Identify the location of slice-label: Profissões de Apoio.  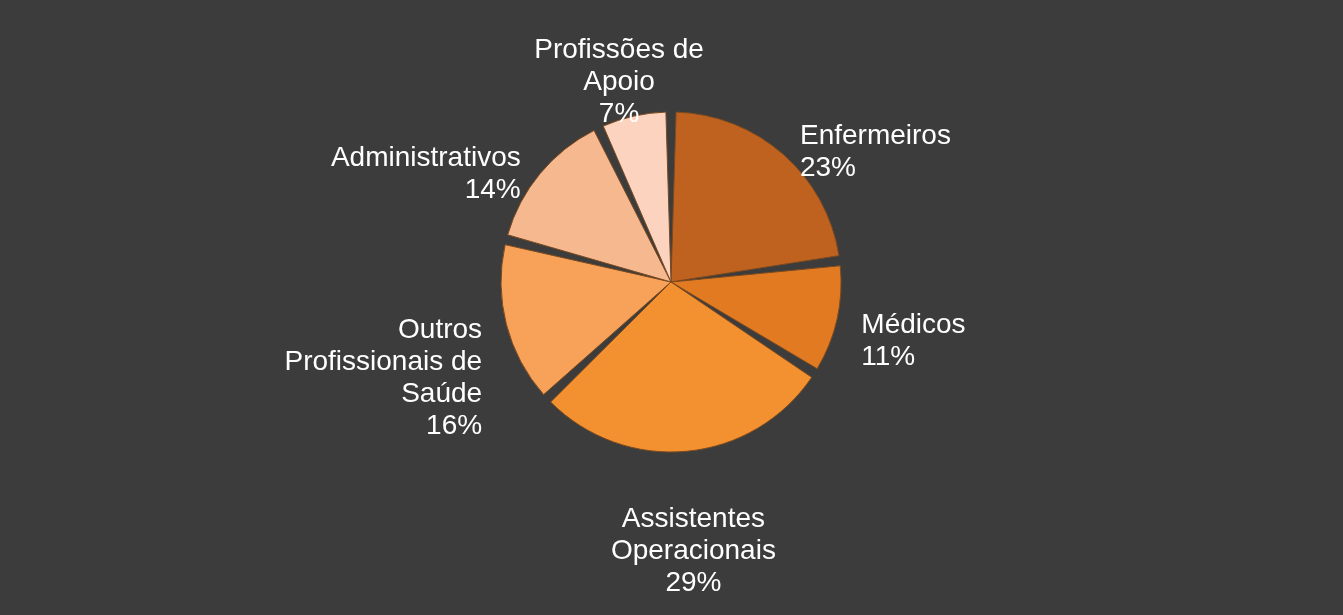
(619, 64).